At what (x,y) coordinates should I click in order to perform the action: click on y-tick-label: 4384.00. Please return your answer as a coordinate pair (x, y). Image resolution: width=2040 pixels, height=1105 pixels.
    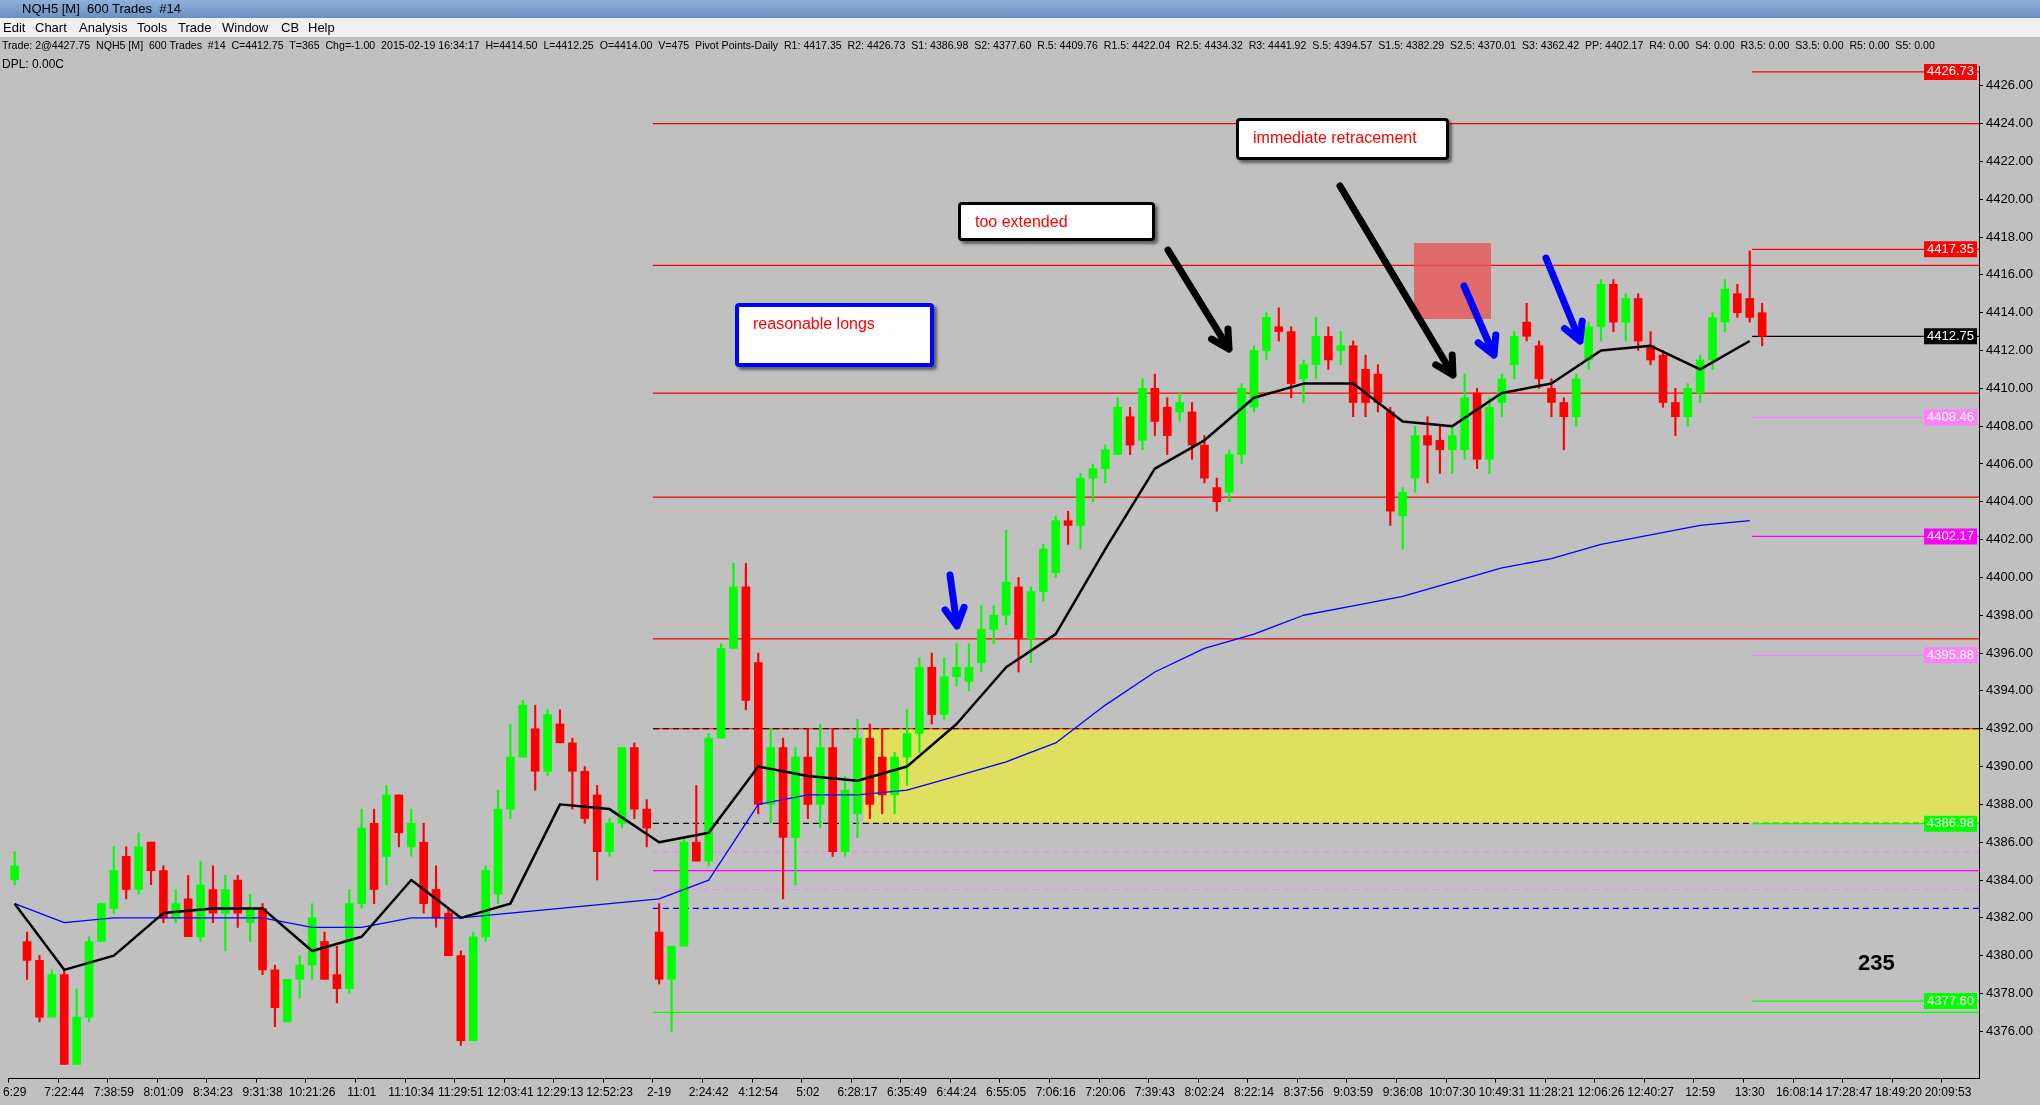
    Looking at the image, I should click on (2010, 879).